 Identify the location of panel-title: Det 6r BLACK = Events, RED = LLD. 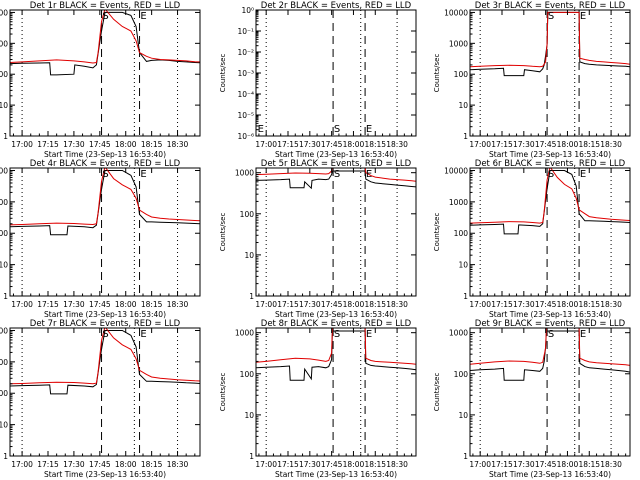
(550, 164).